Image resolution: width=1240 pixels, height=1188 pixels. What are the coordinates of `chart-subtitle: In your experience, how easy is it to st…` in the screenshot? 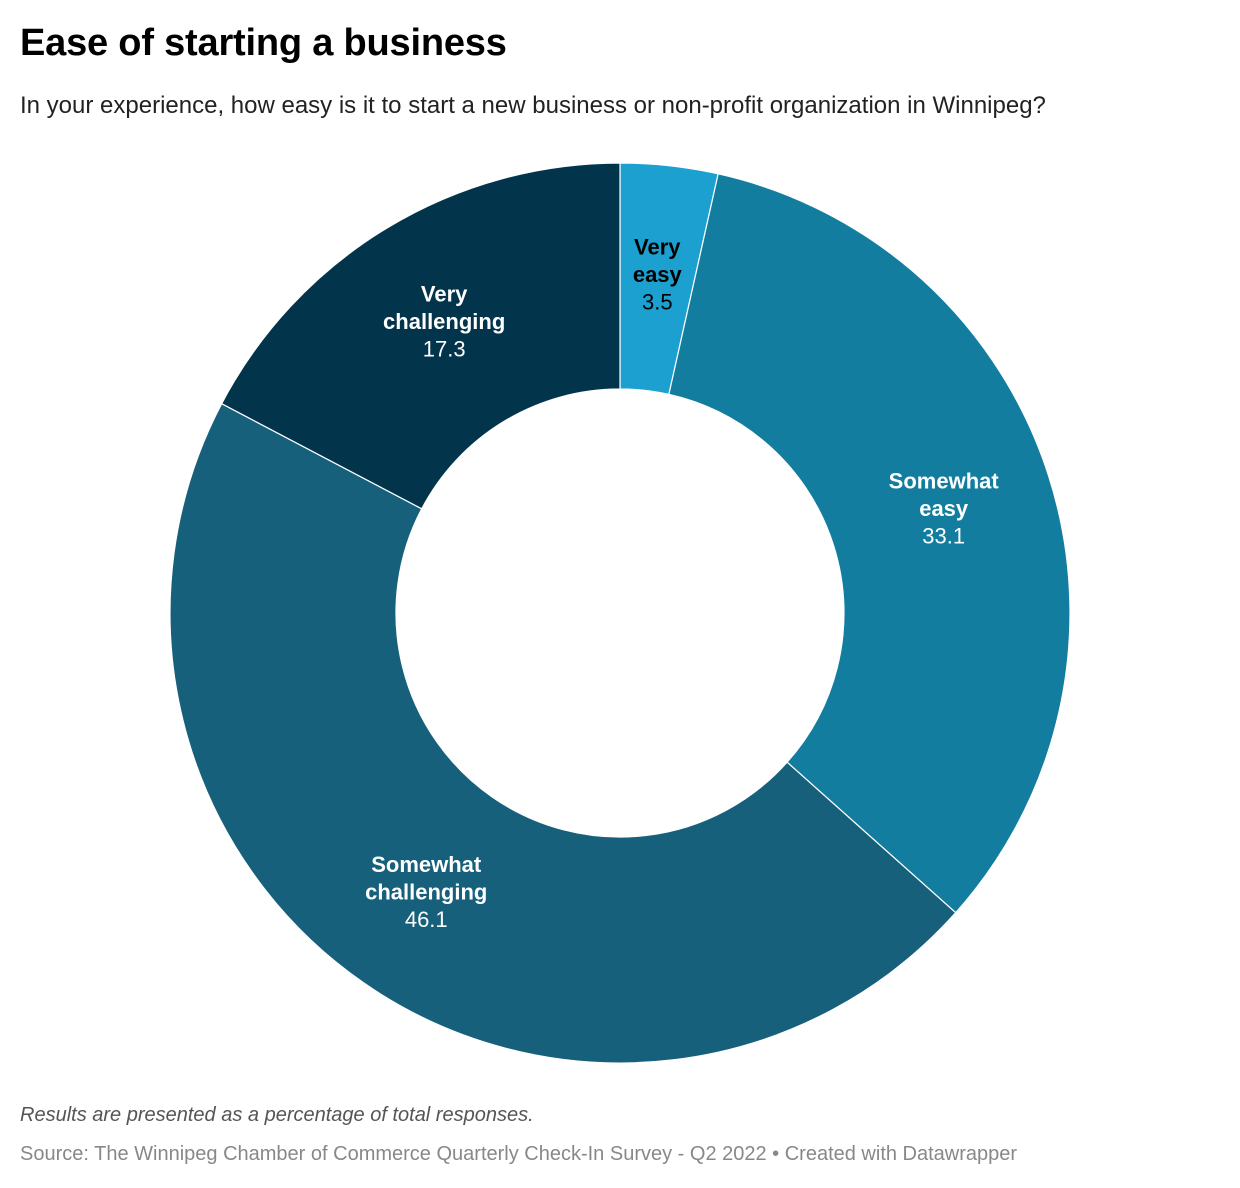 It's located at (533, 105).